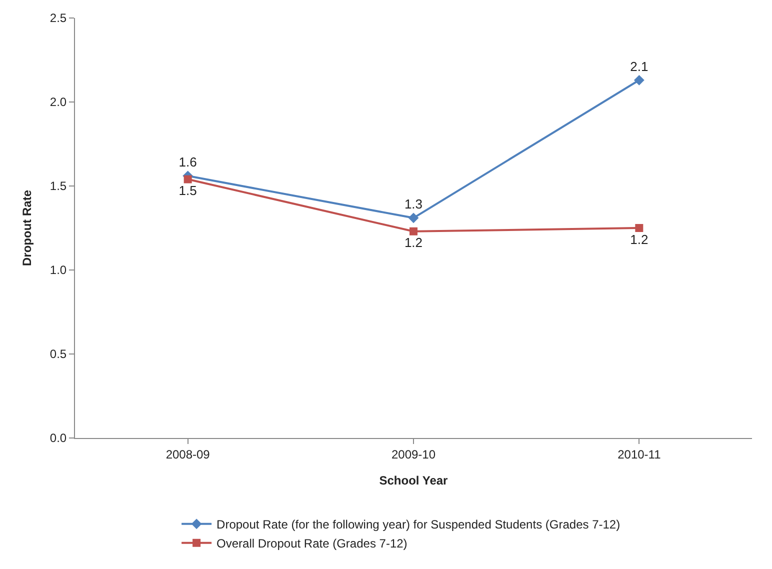  What do you see at coordinates (639, 66) in the screenshot?
I see `data-label: 2.1` at bounding box center [639, 66].